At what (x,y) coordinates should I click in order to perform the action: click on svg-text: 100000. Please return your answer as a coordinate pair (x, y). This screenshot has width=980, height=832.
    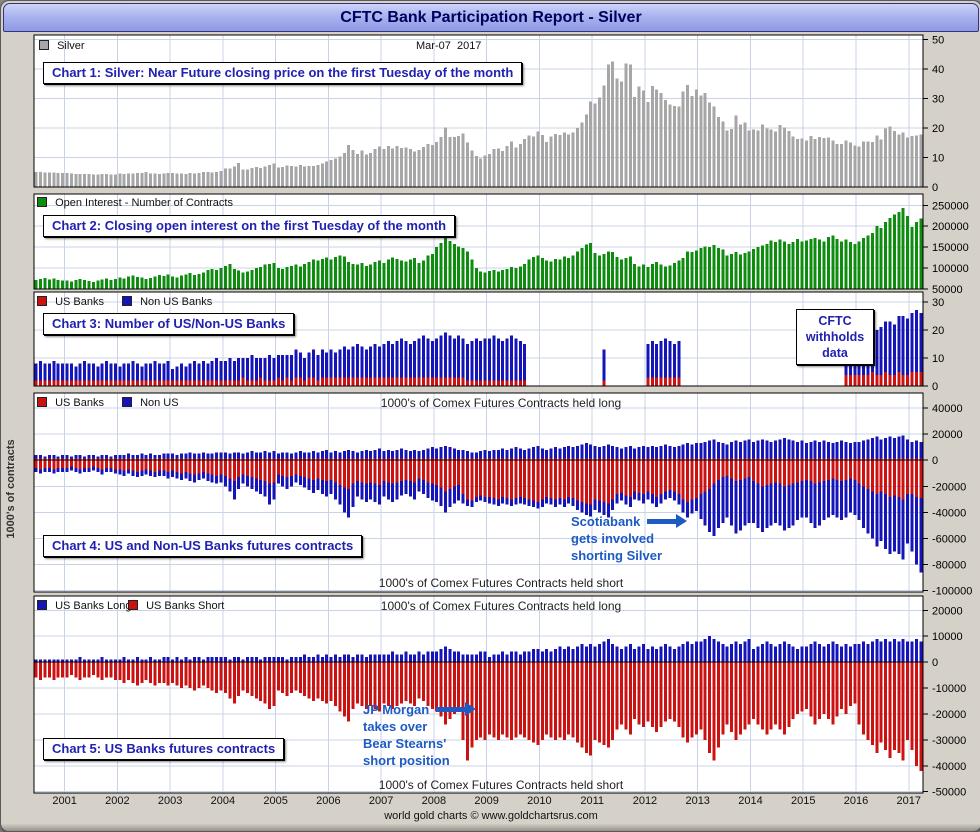
    Looking at the image, I should click on (950, 269).